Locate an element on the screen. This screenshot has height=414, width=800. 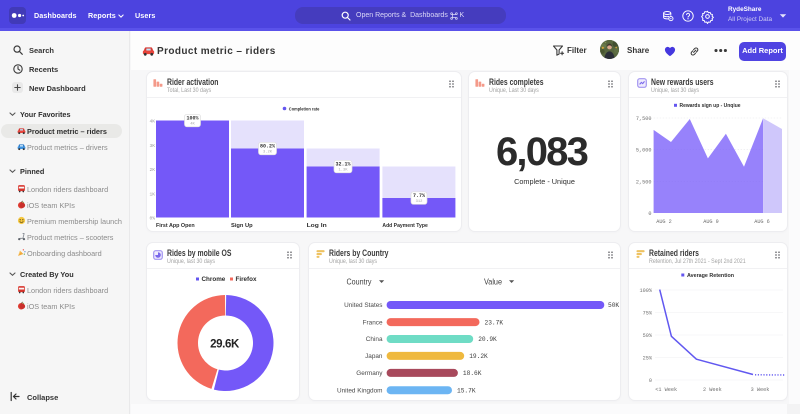
svg-text: Firefox is located at coordinates (246, 279).